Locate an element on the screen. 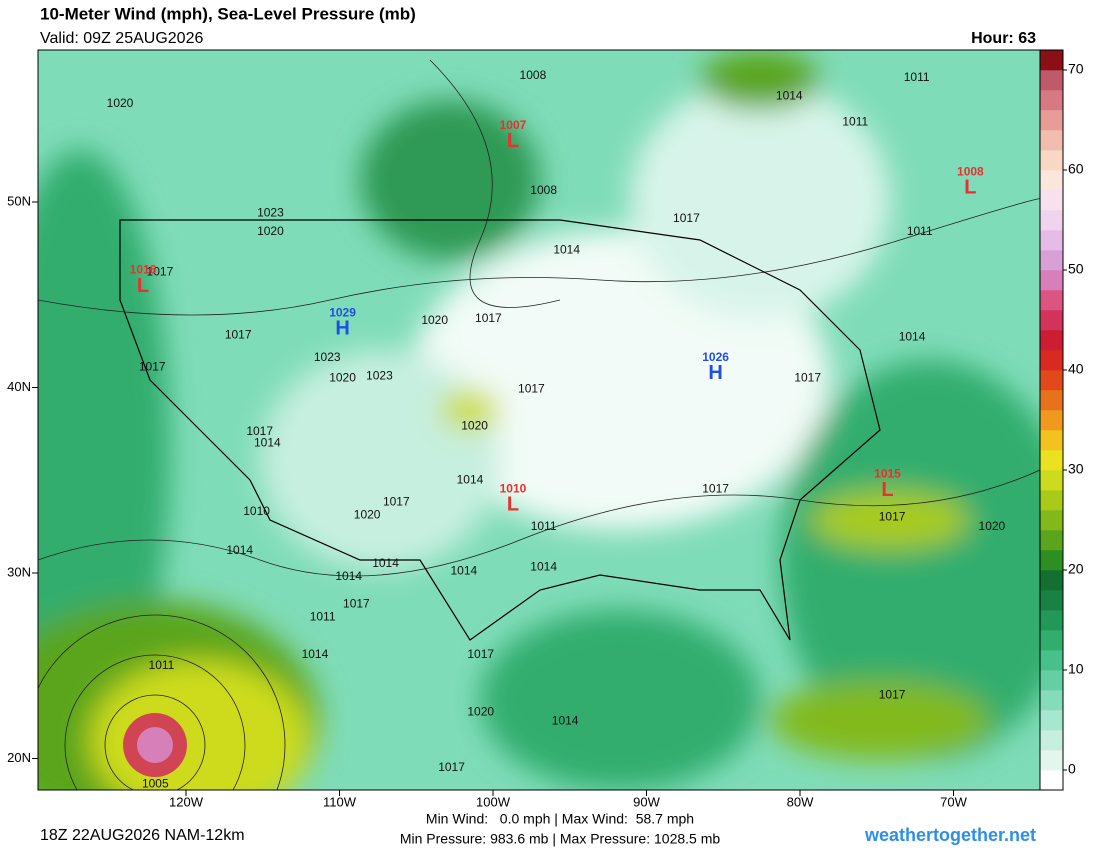  isobar-label: 1010 is located at coordinates (256, 511).